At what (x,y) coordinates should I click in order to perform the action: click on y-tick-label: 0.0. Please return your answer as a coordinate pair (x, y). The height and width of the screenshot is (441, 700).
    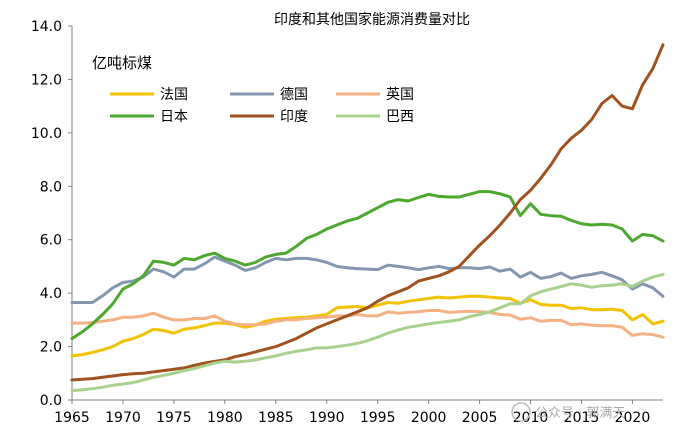
    Looking at the image, I should click on (51, 401).